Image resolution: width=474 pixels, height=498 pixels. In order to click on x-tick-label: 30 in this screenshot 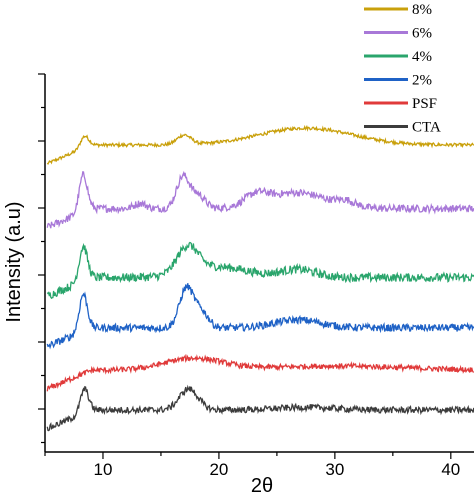, I will do `click(334, 469)`.